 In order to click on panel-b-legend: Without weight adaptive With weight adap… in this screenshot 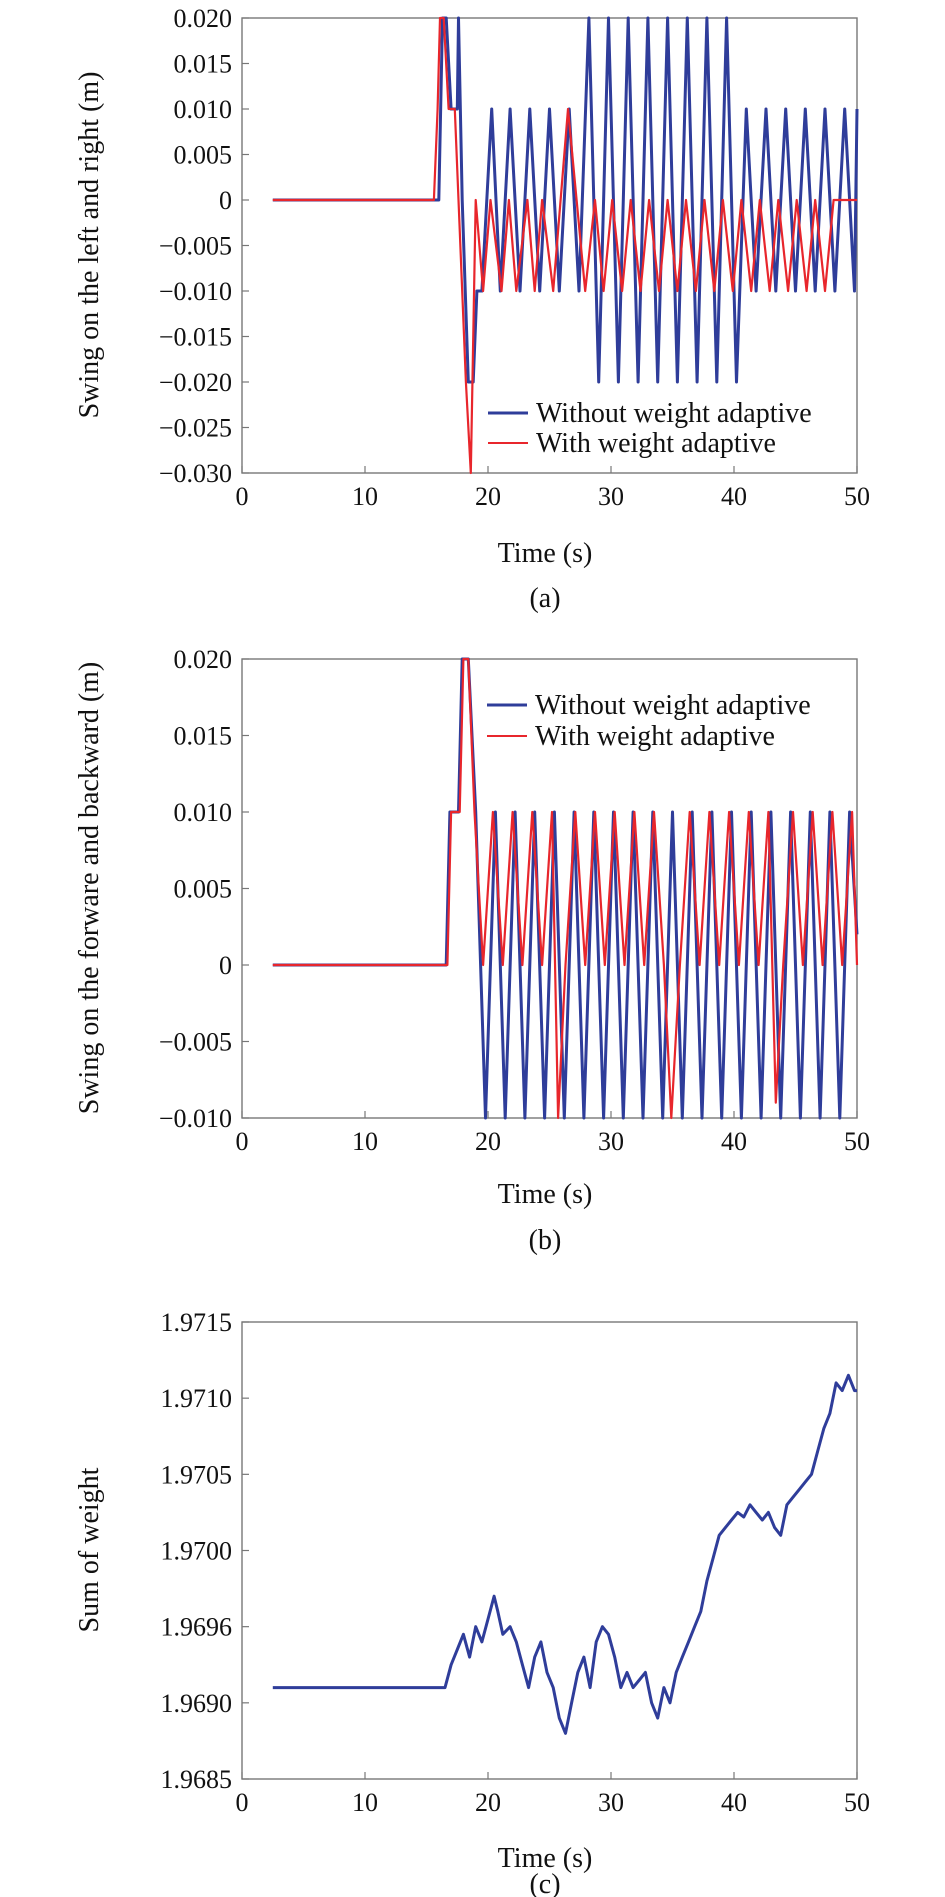, I will do `click(649, 721)`.